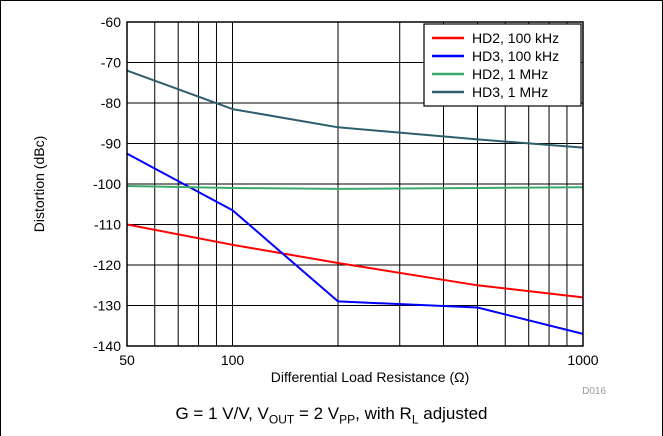 This screenshot has width=663, height=436. I want to click on caption-end: adjusted, so click(453, 413).